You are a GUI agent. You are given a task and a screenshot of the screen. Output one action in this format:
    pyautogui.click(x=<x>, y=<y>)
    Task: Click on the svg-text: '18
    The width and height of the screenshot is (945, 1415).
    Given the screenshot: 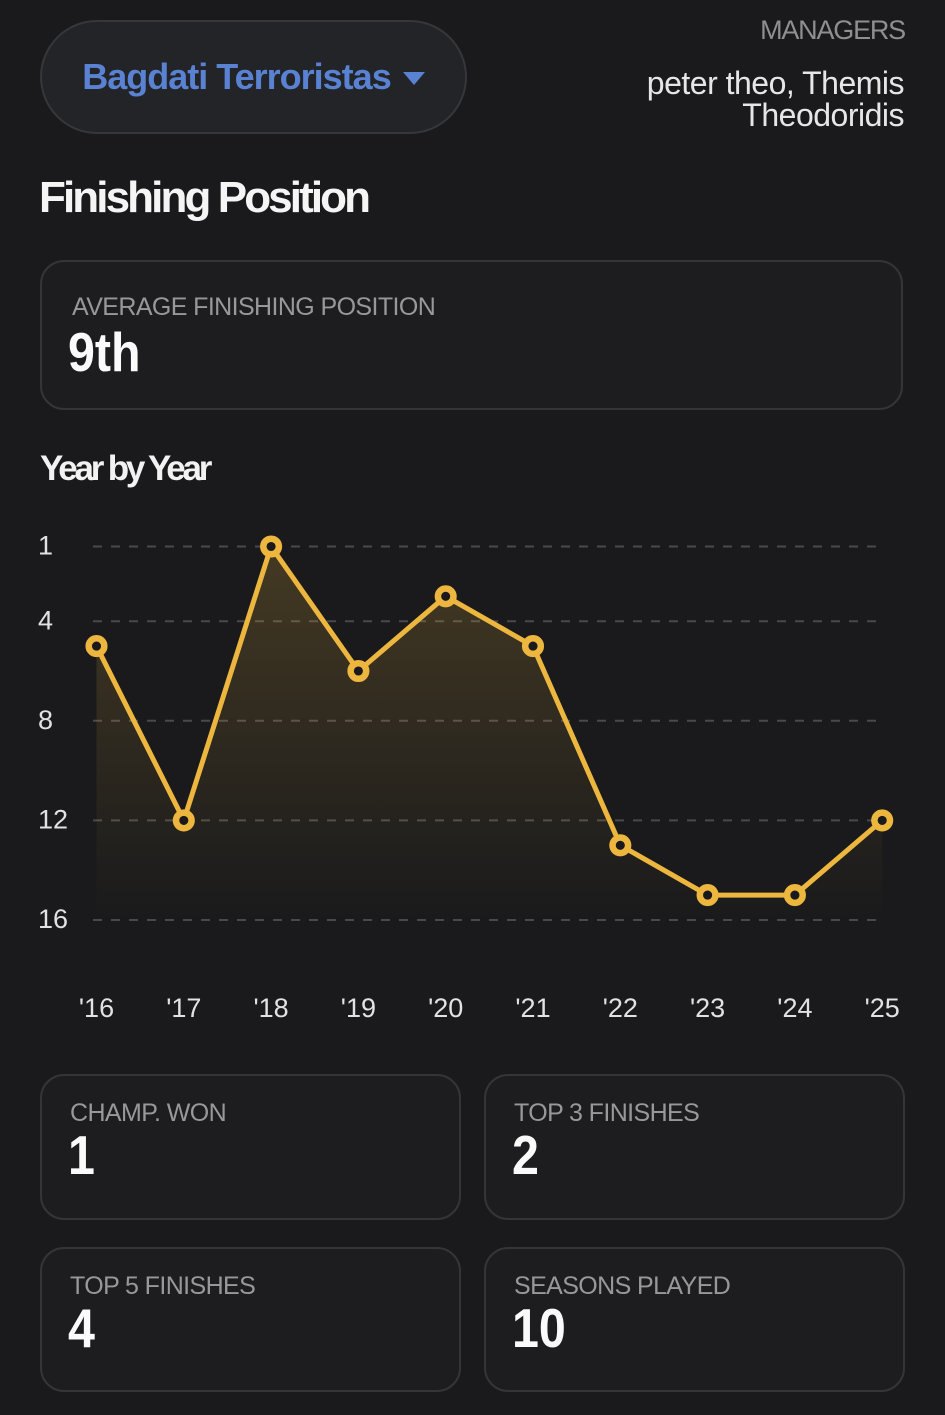 What is the action you would take?
    pyautogui.click(x=271, y=1008)
    